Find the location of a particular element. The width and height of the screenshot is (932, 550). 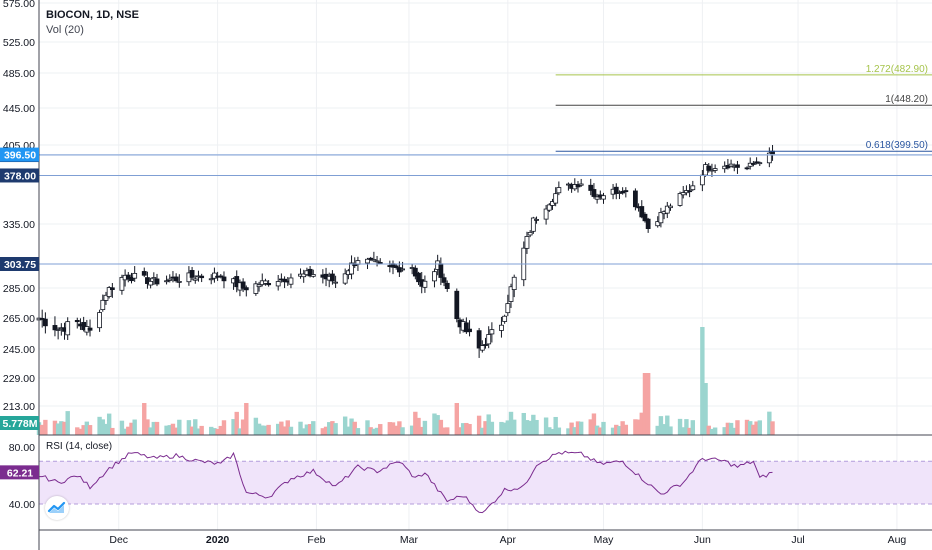

tradingview-logo is located at coordinates (57, 508).